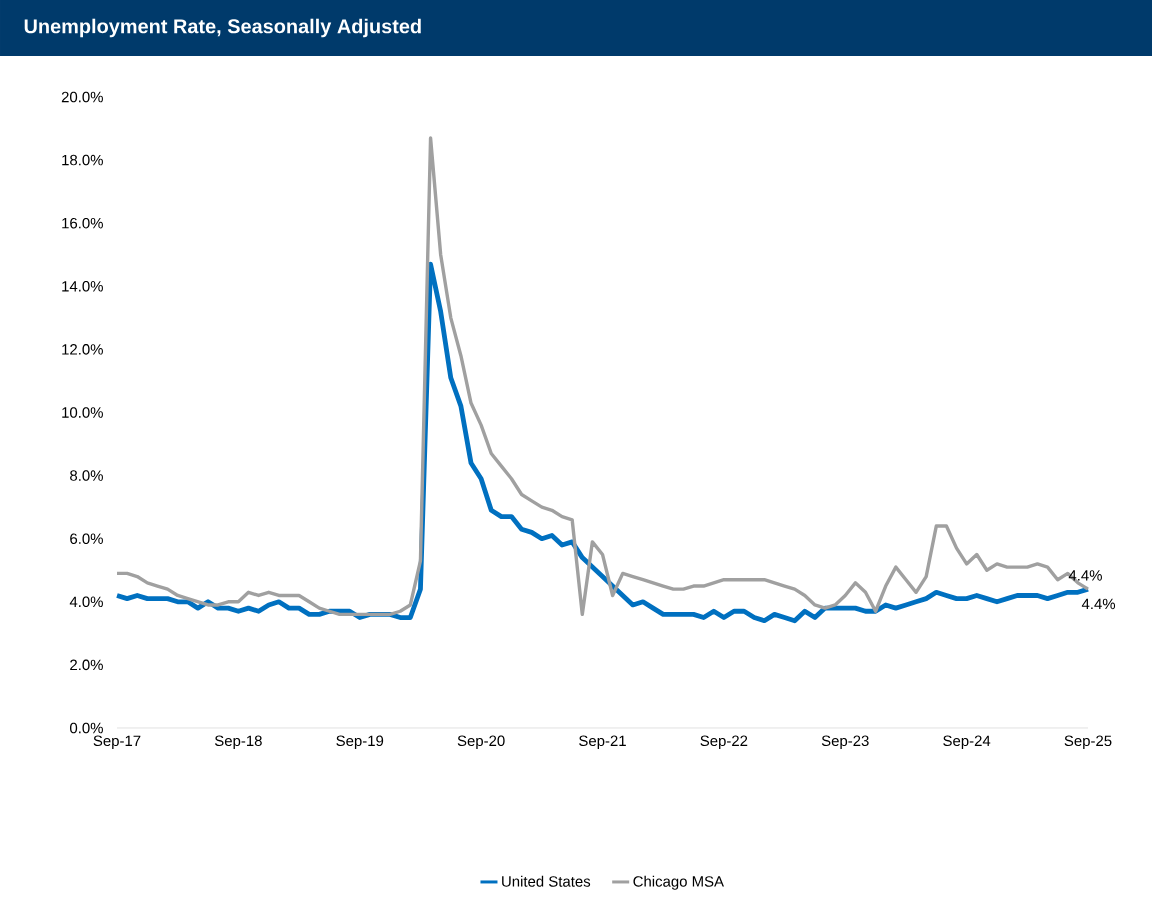  I want to click on x-tick-label: Sep-25, so click(1088, 742).